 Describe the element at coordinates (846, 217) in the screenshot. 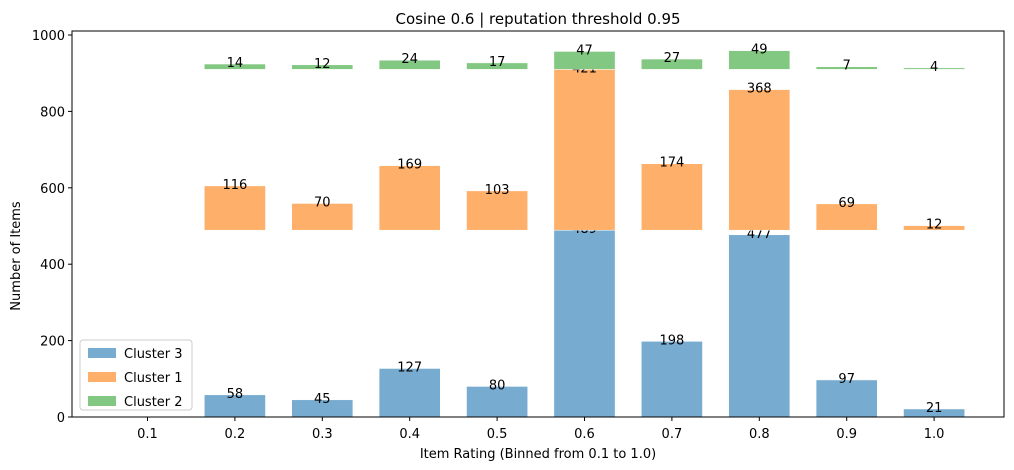

I see `bar-cluster-1-0.9` at that location.